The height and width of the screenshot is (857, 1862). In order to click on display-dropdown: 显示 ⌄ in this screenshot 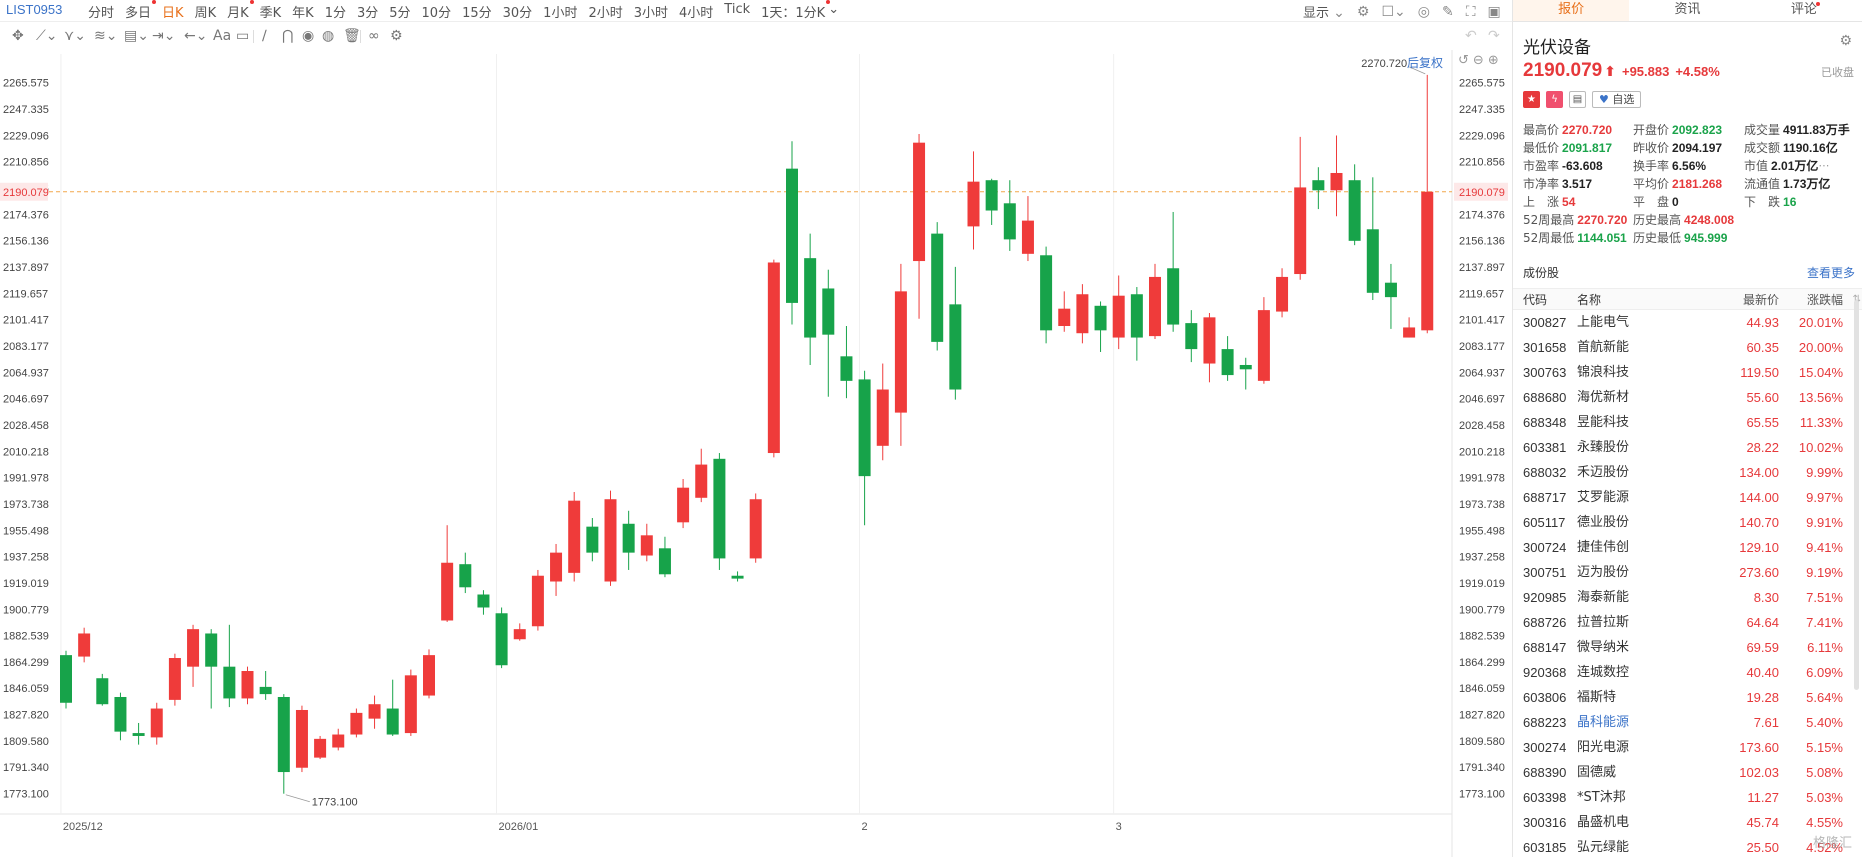, I will do `click(1324, 11)`.